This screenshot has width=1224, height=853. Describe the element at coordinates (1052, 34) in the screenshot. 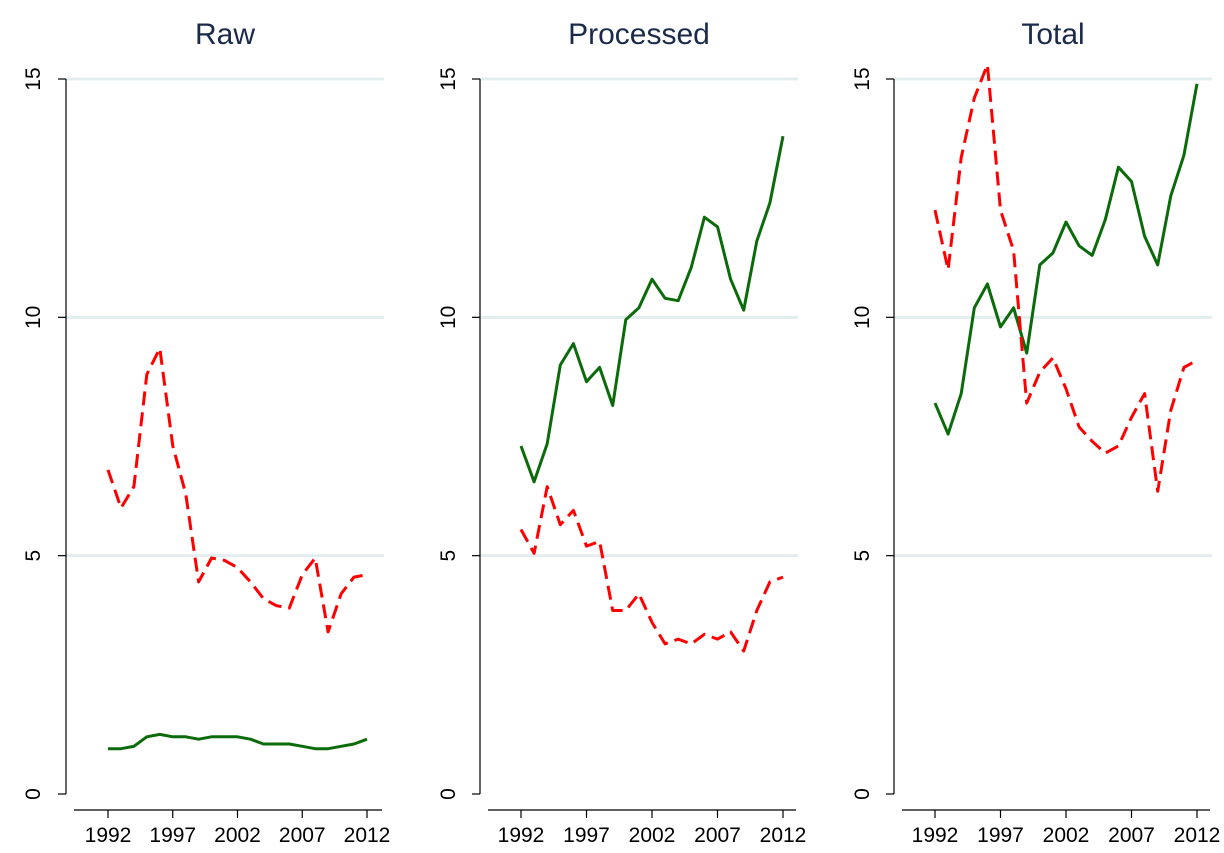

I see `panel-title: Total` at that location.